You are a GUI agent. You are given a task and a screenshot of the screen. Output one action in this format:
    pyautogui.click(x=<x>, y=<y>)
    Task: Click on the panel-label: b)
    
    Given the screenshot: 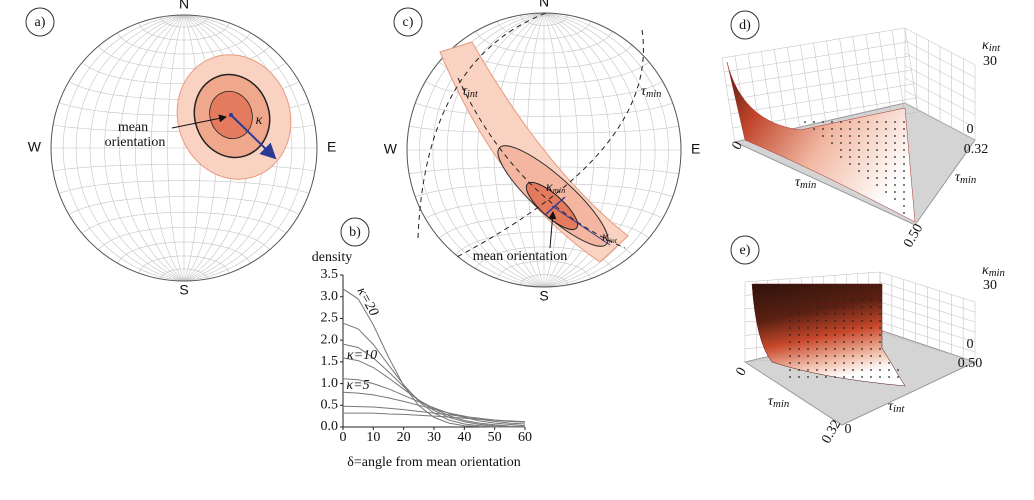 What is the action you would take?
    pyautogui.click(x=355, y=232)
    